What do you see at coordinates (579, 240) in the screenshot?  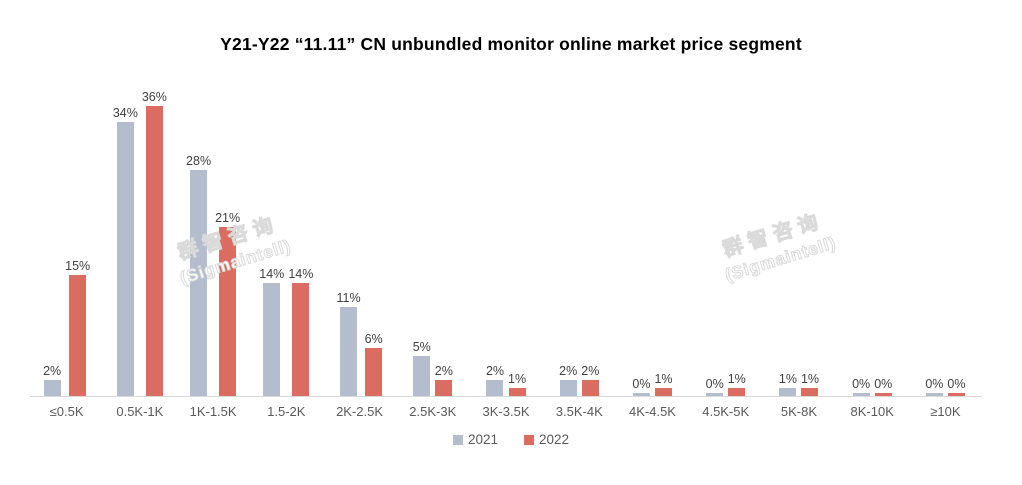 I see `category-group: 2% 2%` at bounding box center [579, 240].